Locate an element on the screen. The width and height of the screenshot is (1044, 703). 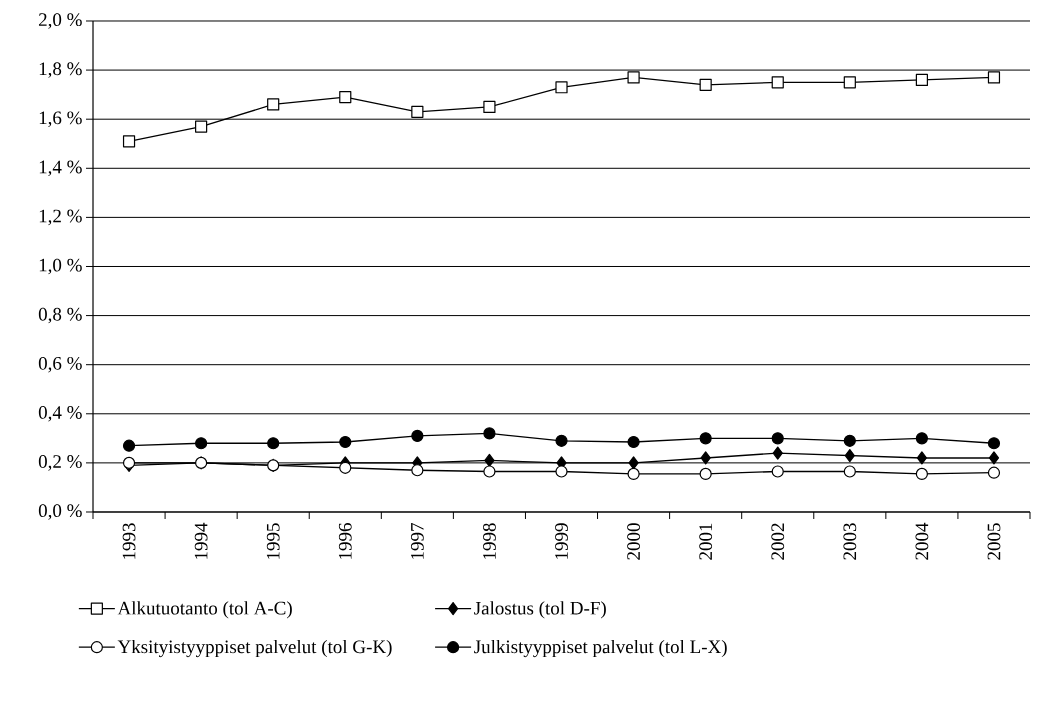
y-tick-label: 0,8 % is located at coordinates (60, 315).